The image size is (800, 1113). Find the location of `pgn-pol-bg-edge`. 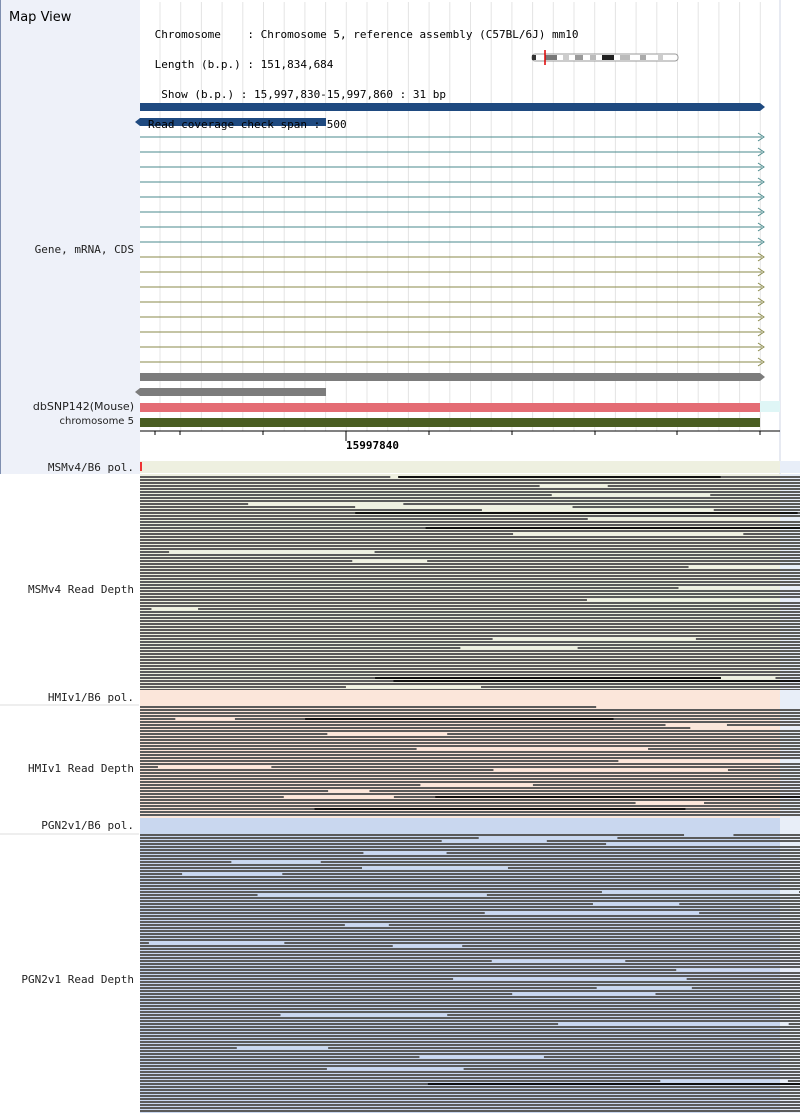

pgn-pol-bg-edge is located at coordinates (790, 826).